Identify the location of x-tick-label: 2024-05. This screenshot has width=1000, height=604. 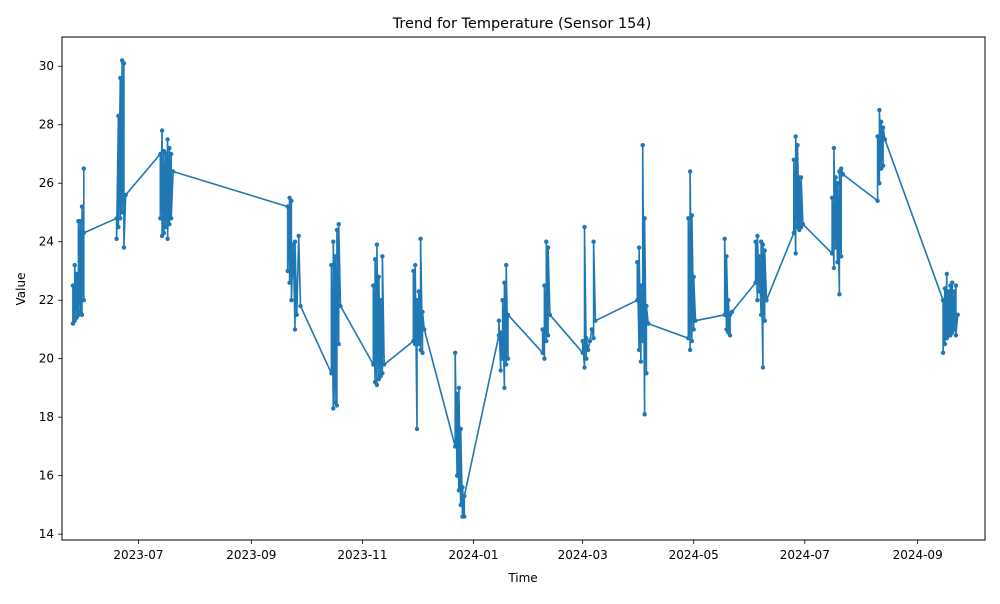
(694, 555).